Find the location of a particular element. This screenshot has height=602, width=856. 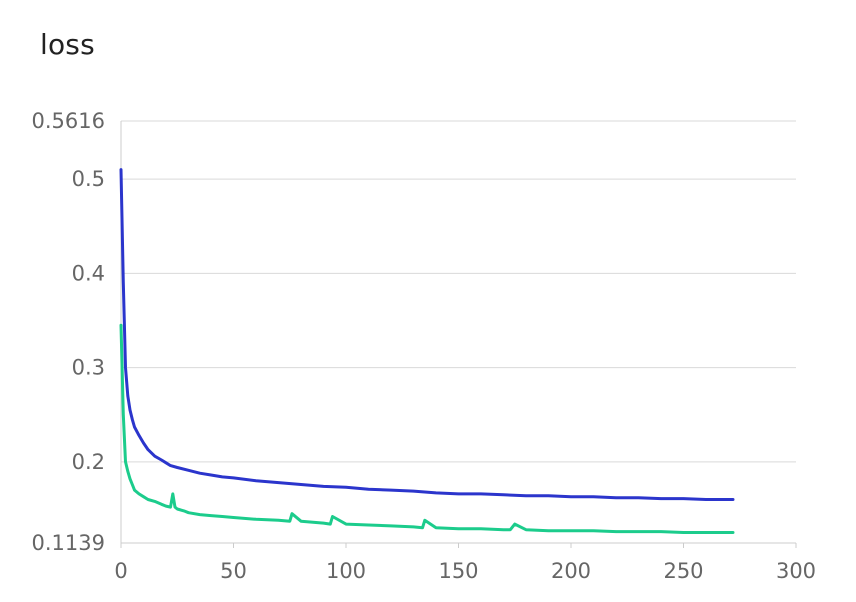

y-tick-label: 0.5616 is located at coordinates (68, 121).